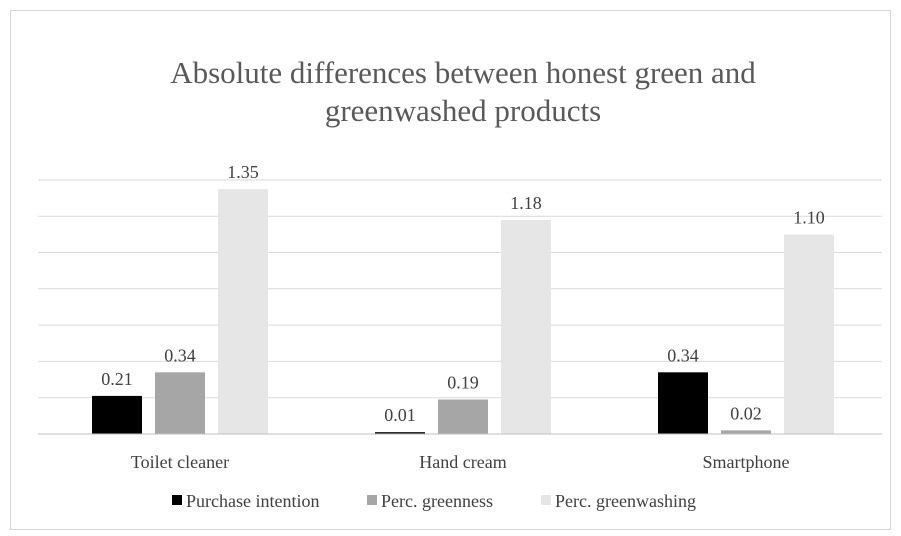 This screenshot has width=901, height=536. I want to click on data-label: 0.01, so click(400, 415).